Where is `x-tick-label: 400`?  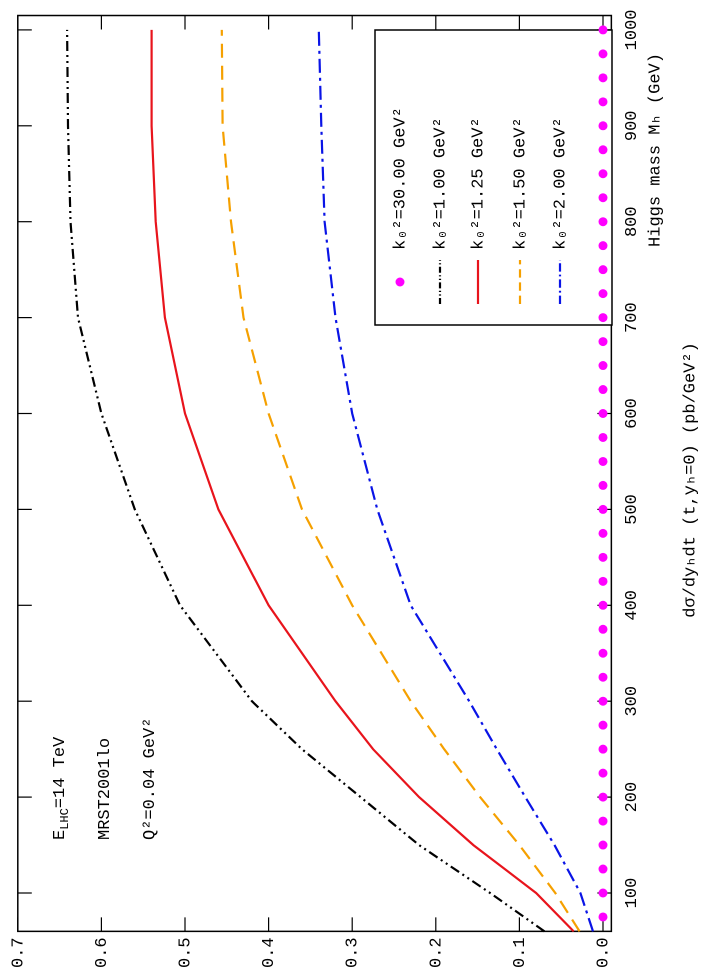
x-tick-label: 400 is located at coordinates (632, 605).